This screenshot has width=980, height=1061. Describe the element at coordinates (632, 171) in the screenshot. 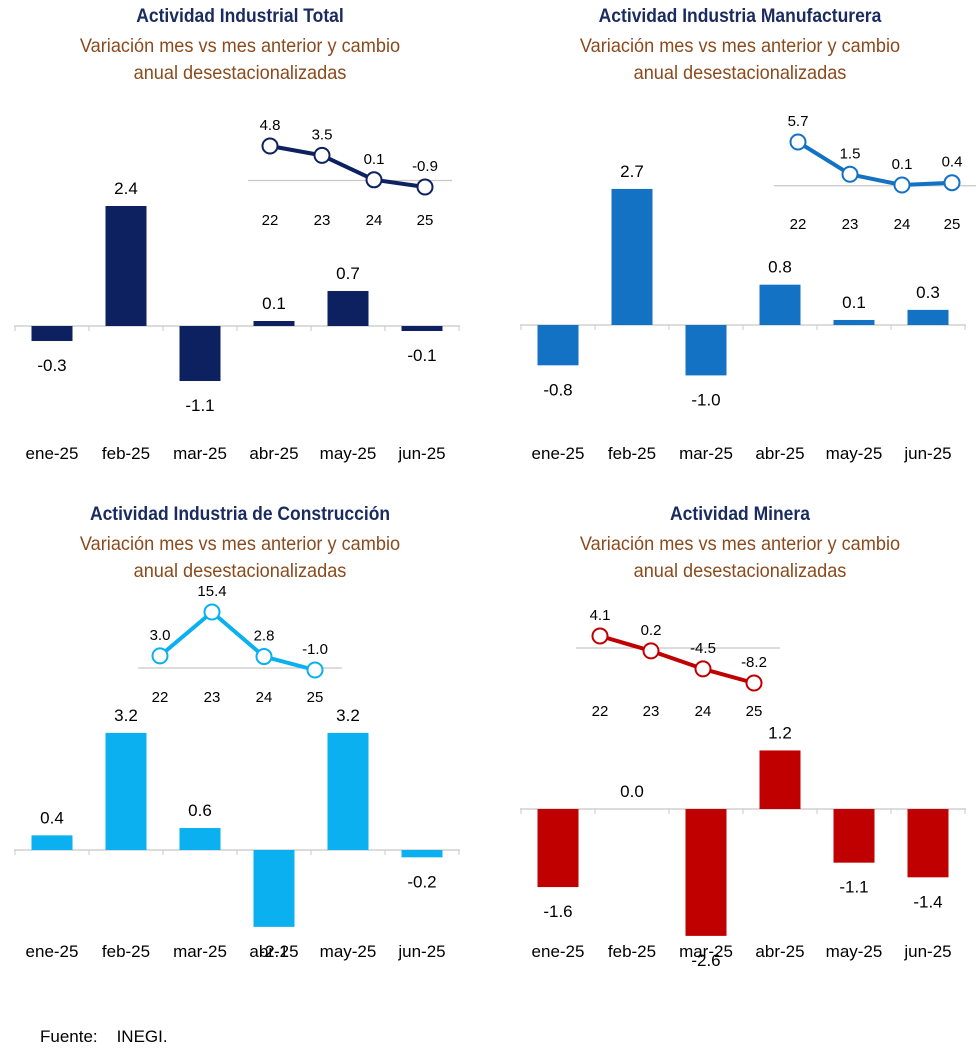

I see `bar-data-label: 2.7` at that location.